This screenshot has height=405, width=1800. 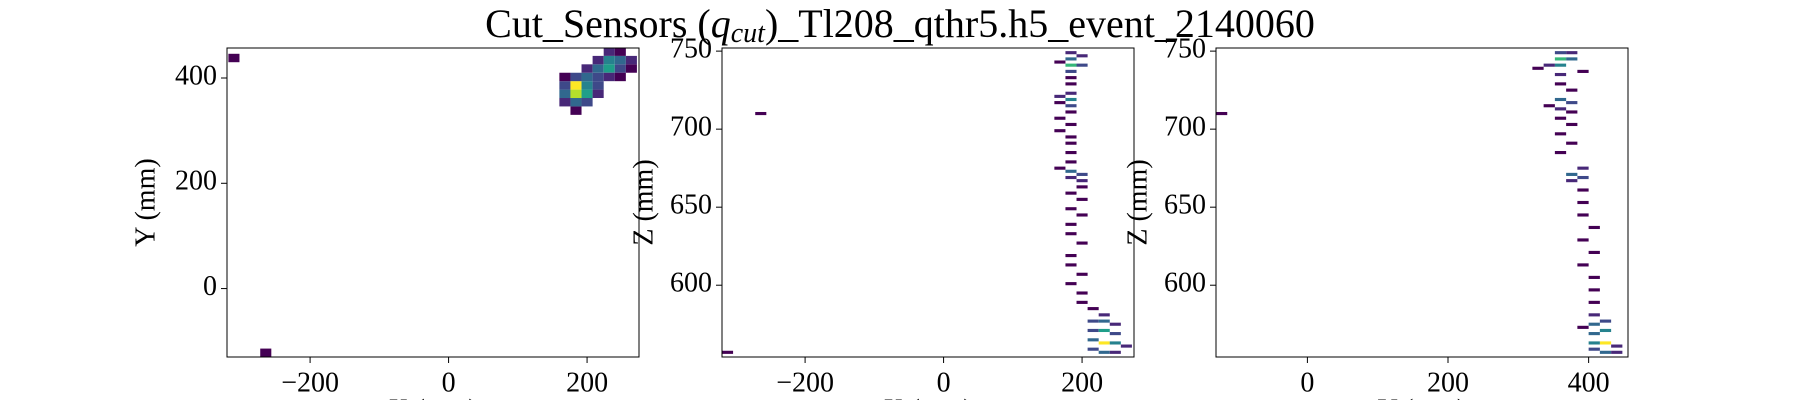 What do you see at coordinates (196, 75) in the screenshot?
I see `y-tick-label: 400` at bounding box center [196, 75].